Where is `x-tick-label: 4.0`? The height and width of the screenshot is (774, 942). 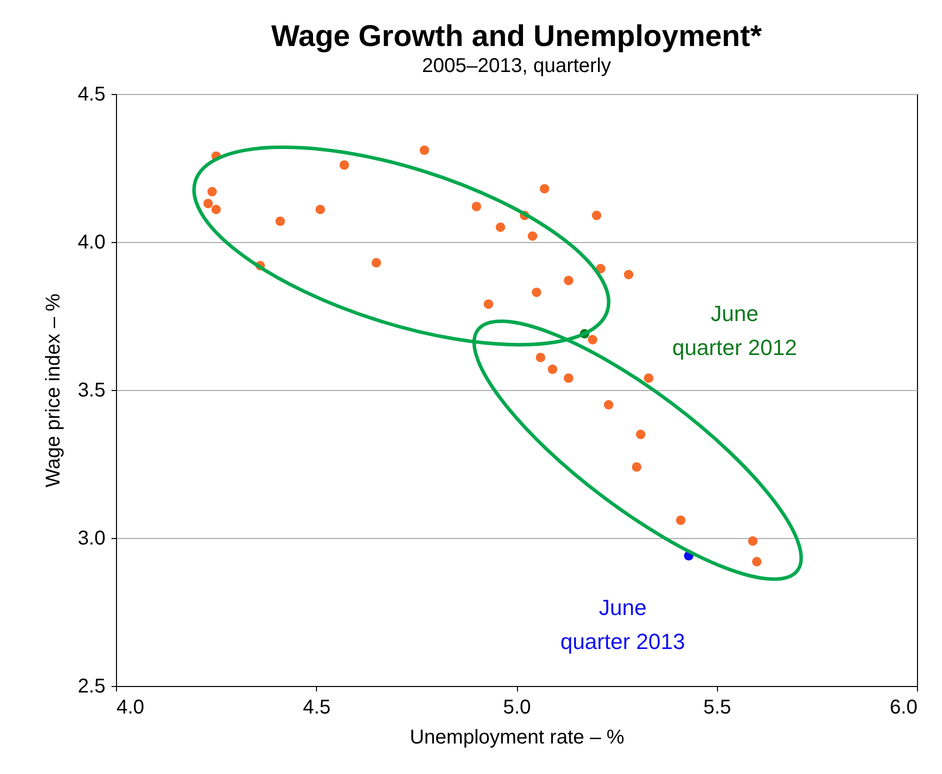 x-tick-label: 4.0 is located at coordinates (130, 707).